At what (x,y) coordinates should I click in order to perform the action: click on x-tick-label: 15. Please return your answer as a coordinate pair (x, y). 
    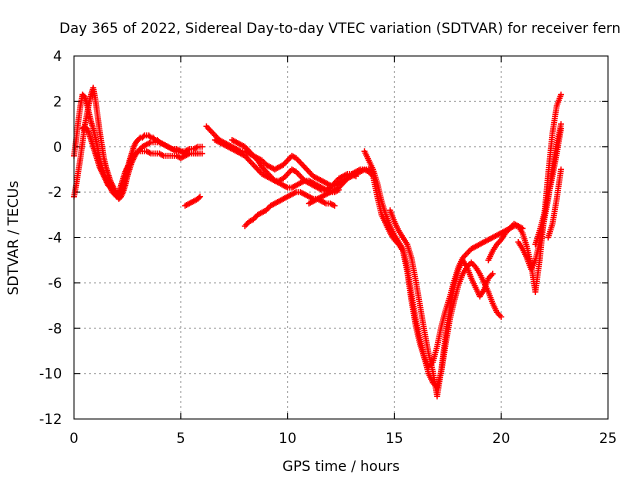
    Looking at the image, I should click on (394, 439).